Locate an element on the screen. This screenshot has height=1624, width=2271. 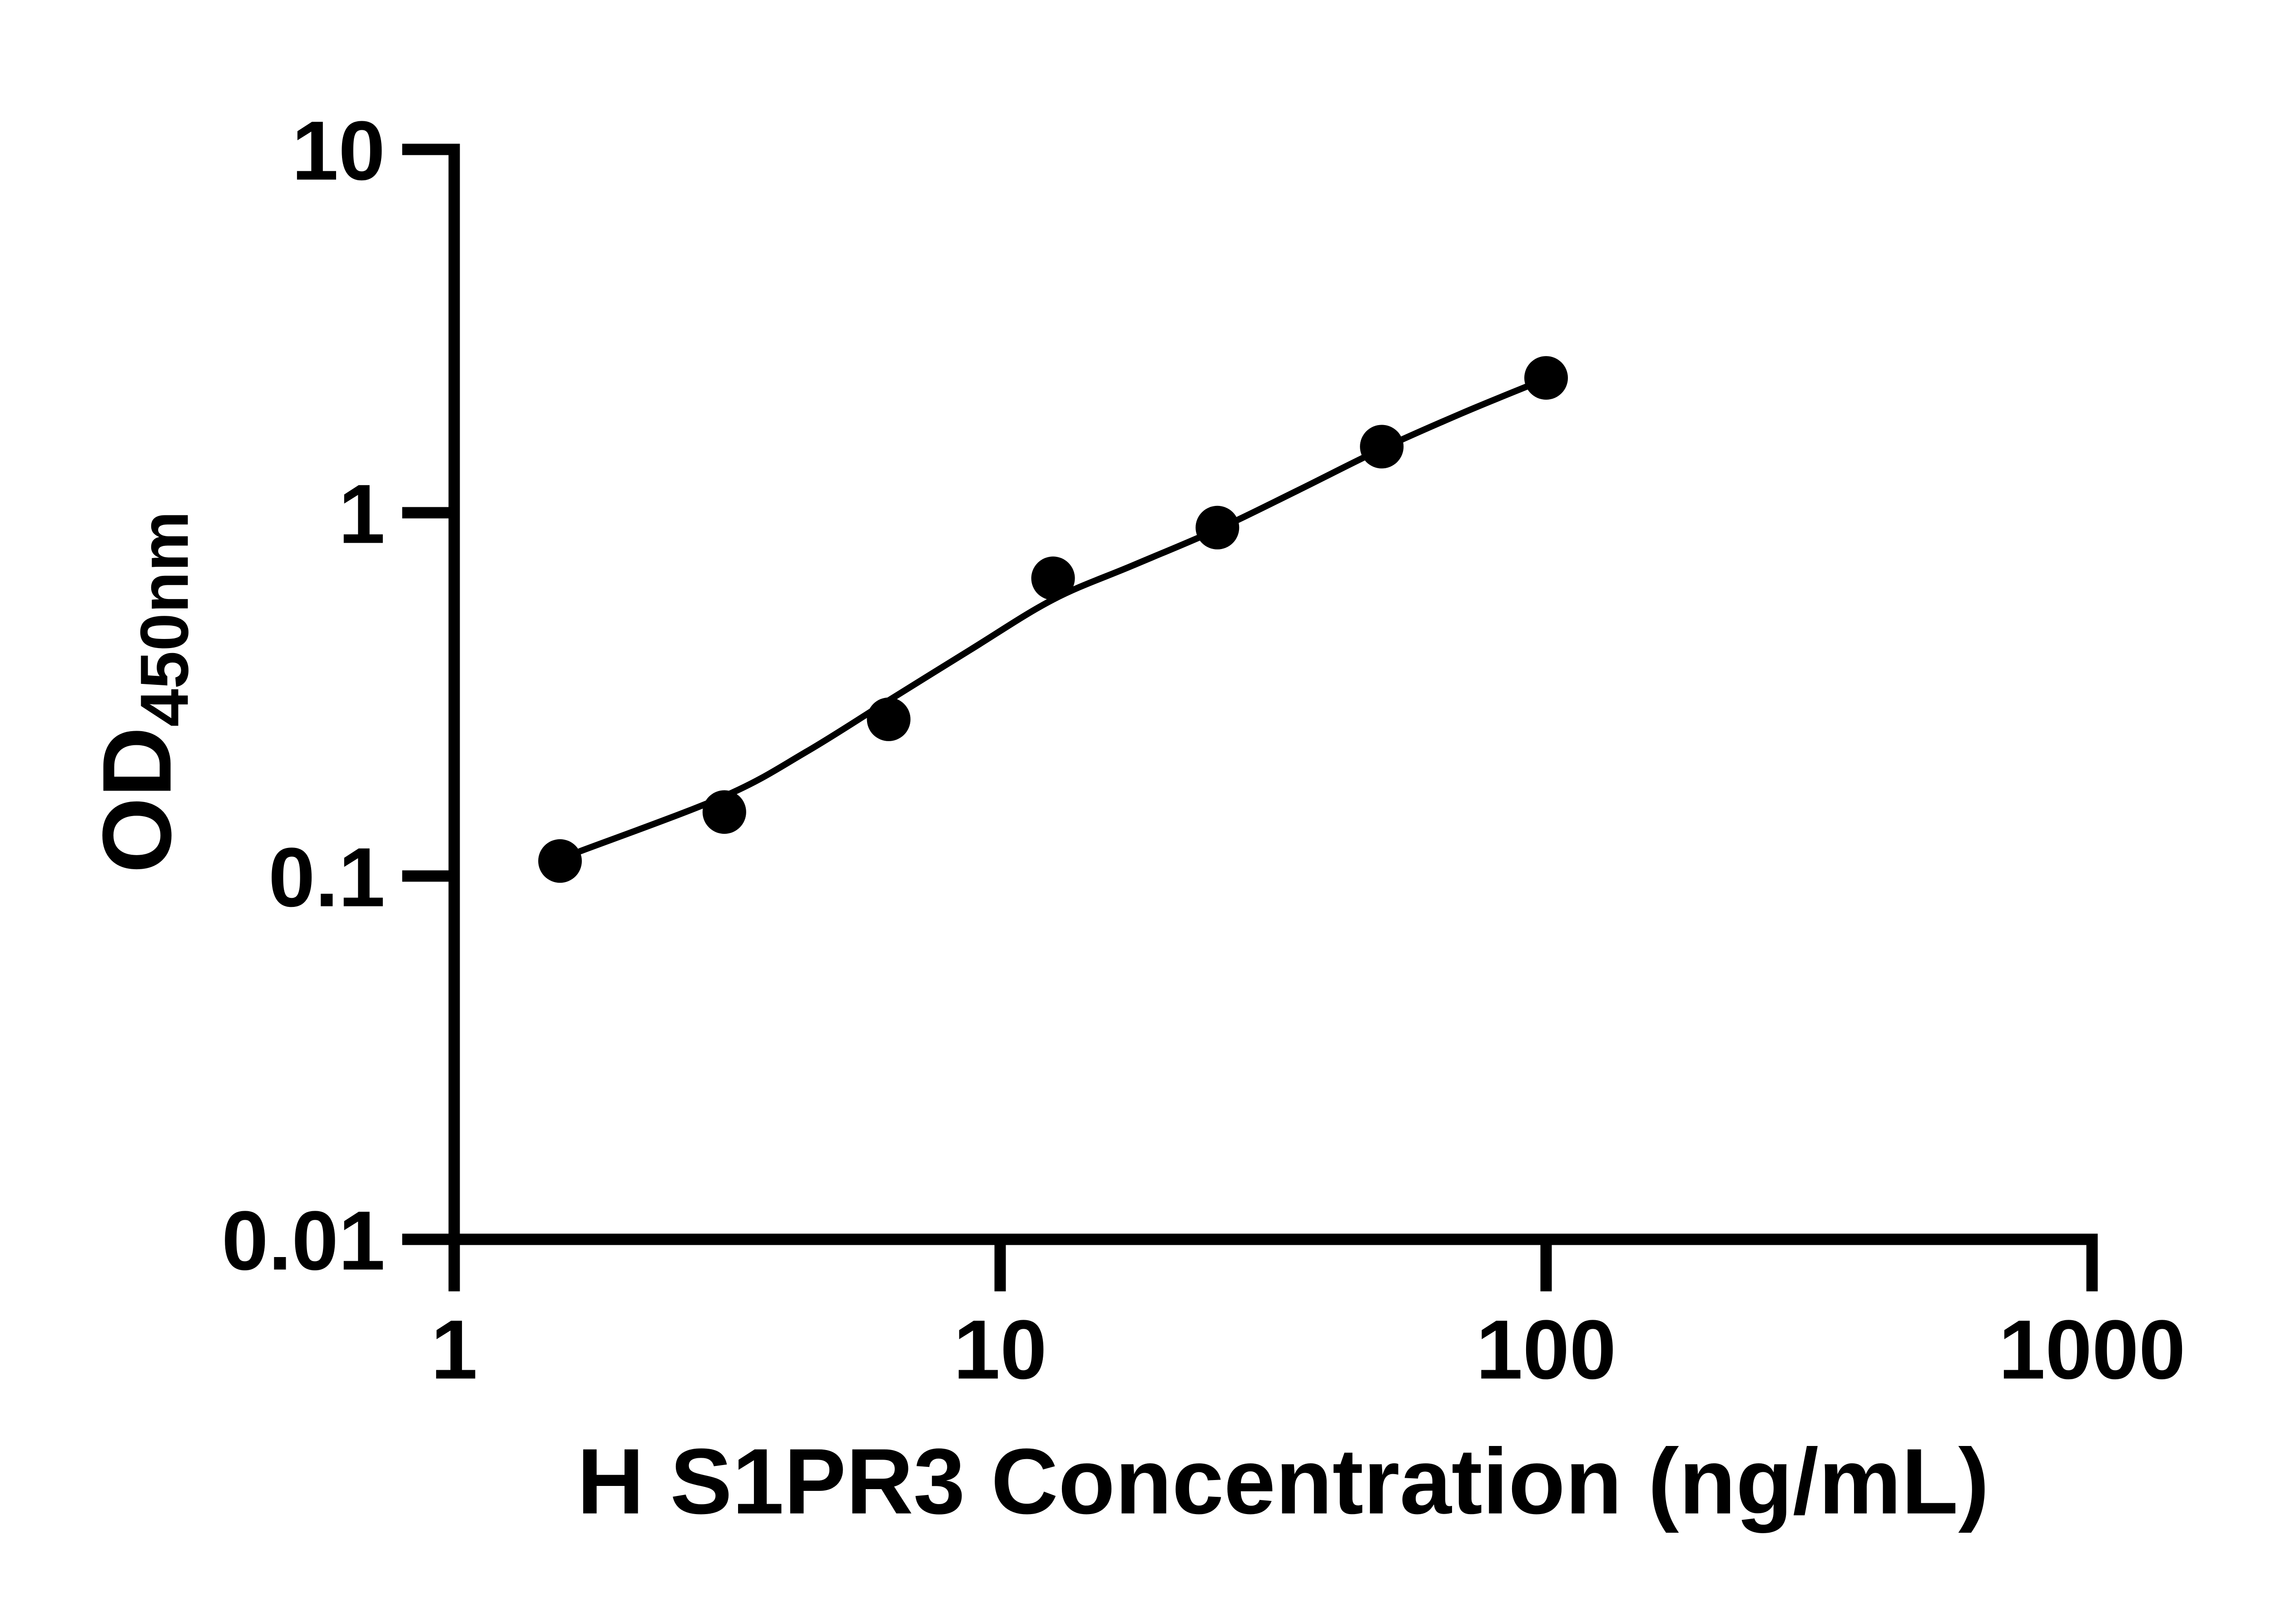
x-tick-label: 1000 is located at coordinates (2092, 1350).